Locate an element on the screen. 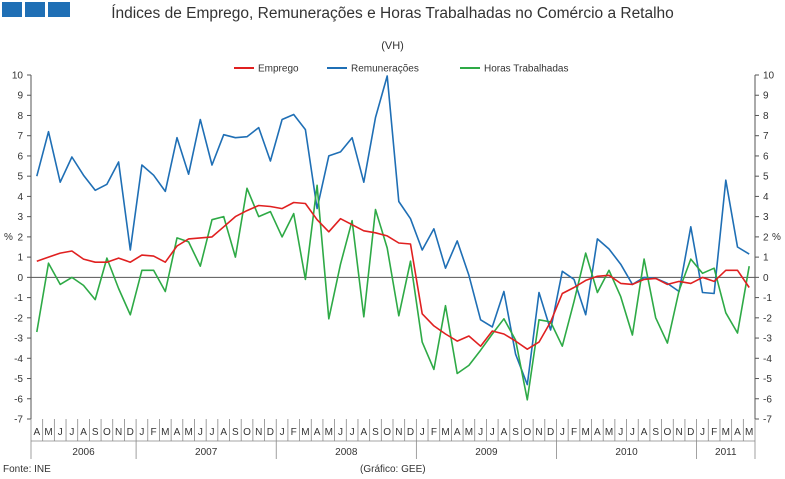  chart-subtitle: (VH) is located at coordinates (392, 46).